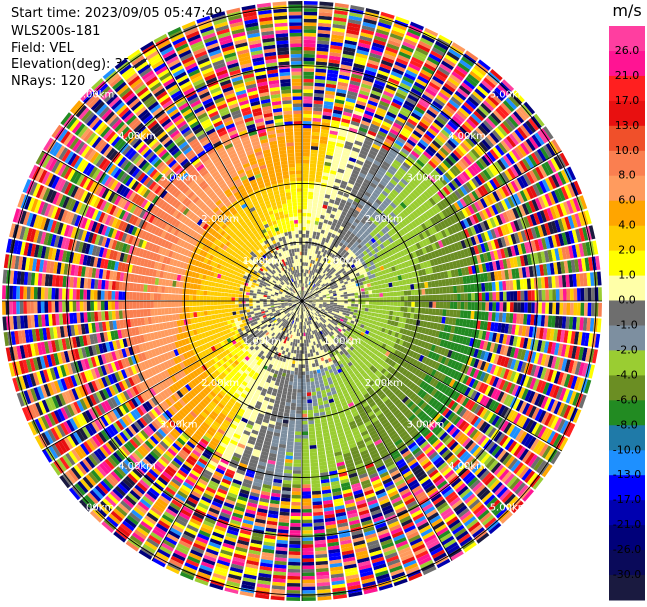 The height and width of the screenshot is (607, 647). Describe the element at coordinates (322, 231) in the screenshot. I see `gate-2035` at that location.